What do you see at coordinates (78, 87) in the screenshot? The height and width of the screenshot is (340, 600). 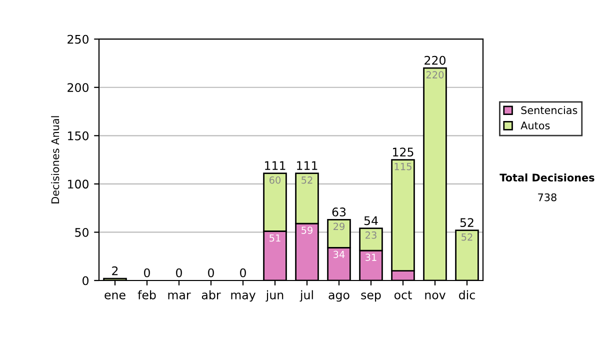 I see `y-tick-label: 200` at bounding box center [78, 87].